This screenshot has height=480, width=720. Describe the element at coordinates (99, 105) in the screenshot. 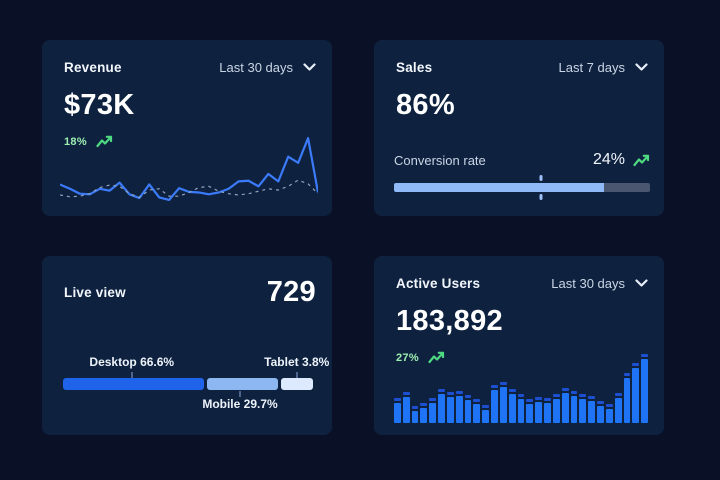

I see `revenue-value: $73K` at that location.